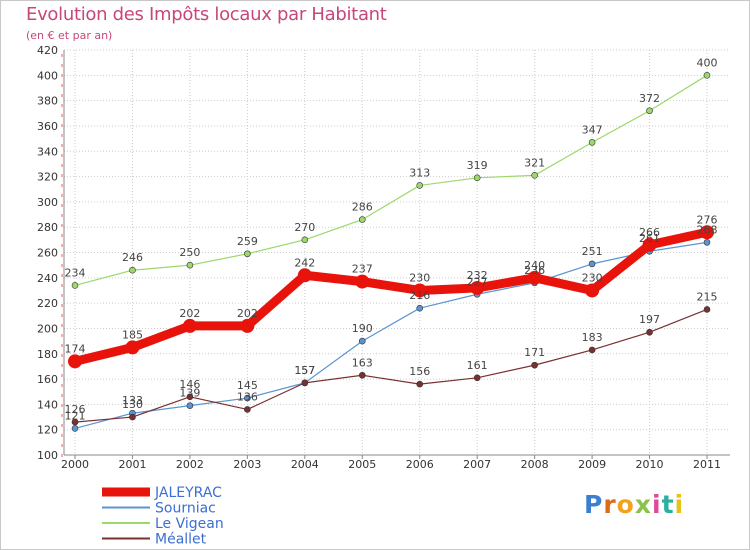 The image size is (750, 550). What do you see at coordinates (47, 253) in the screenshot?
I see `y-tick-label: 260` at bounding box center [47, 253].